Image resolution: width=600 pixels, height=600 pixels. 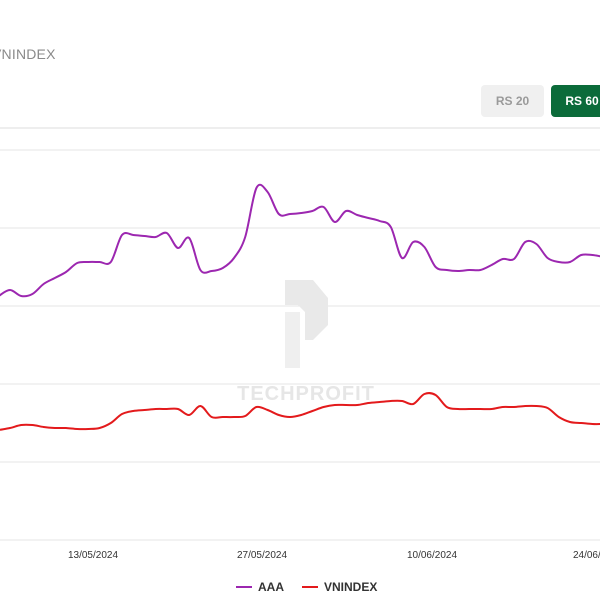 What do you see at coordinates (575, 101) in the screenshot?
I see `rs60-button: RS 60` at bounding box center [575, 101].